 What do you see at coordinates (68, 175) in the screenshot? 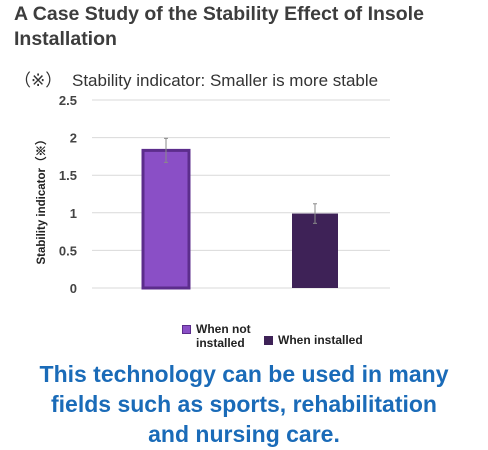
I see `y-tick-label-3: 1.5` at bounding box center [68, 175].